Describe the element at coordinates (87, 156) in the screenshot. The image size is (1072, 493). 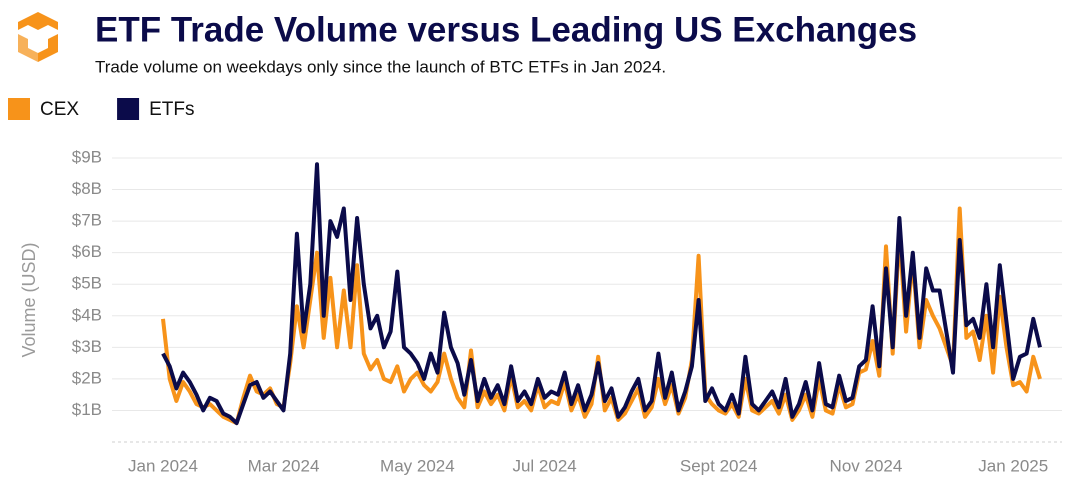
I see `y-tick-label: $9B` at that location.